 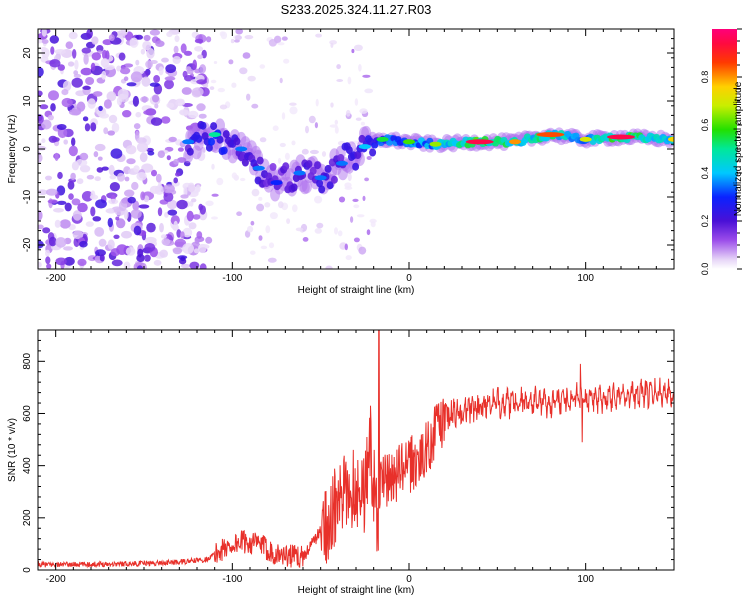 What do you see at coordinates (356, 9) in the screenshot?
I see `figure-title: S233.2025.324.11.27.R03` at bounding box center [356, 9].